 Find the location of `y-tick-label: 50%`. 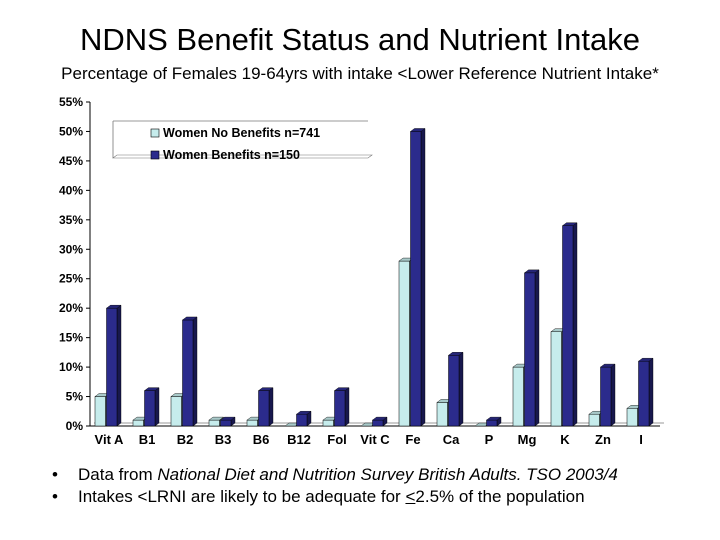

y-tick-label: 50% is located at coordinates (71, 131).